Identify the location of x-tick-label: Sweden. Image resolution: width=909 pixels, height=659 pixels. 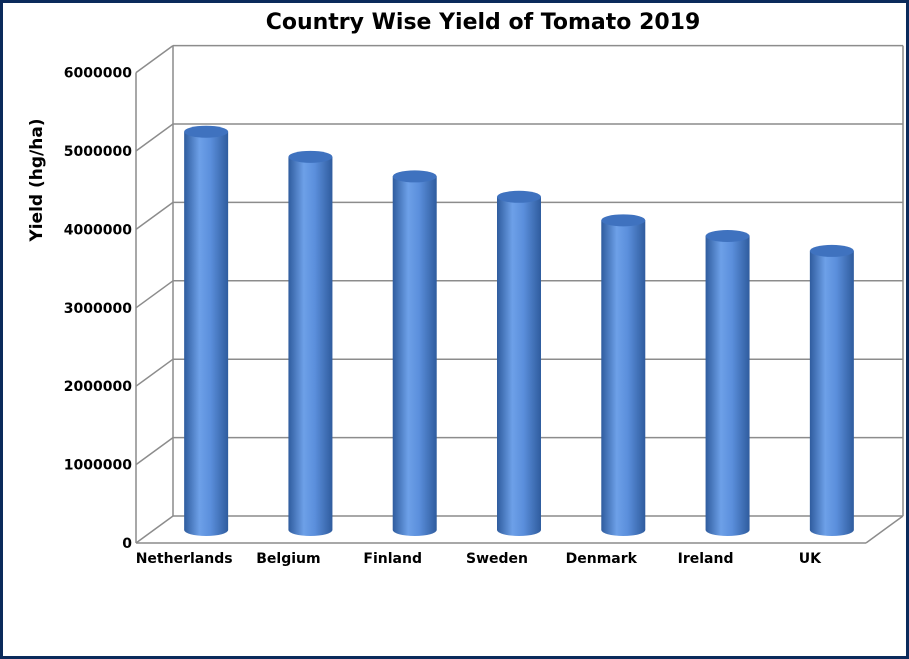
(497, 559).